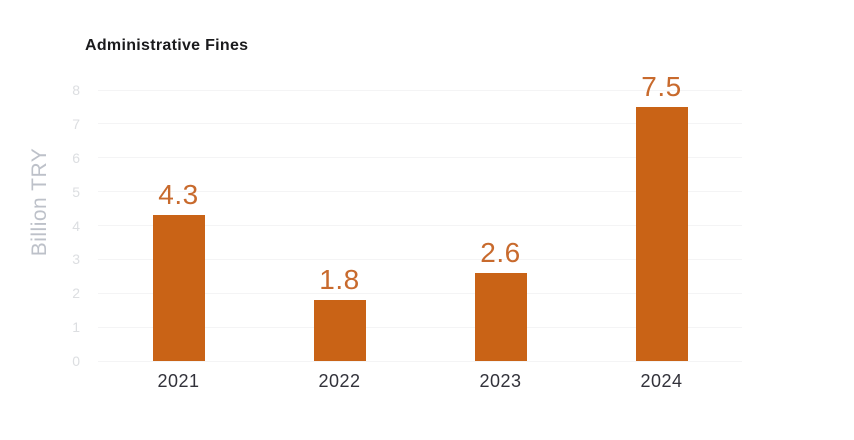 This screenshot has height=440, width=854. What do you see at coordinates (661, 86) in the screenshot?
I see `bar-value-label: 7.5` at bounding box center [661, 86].